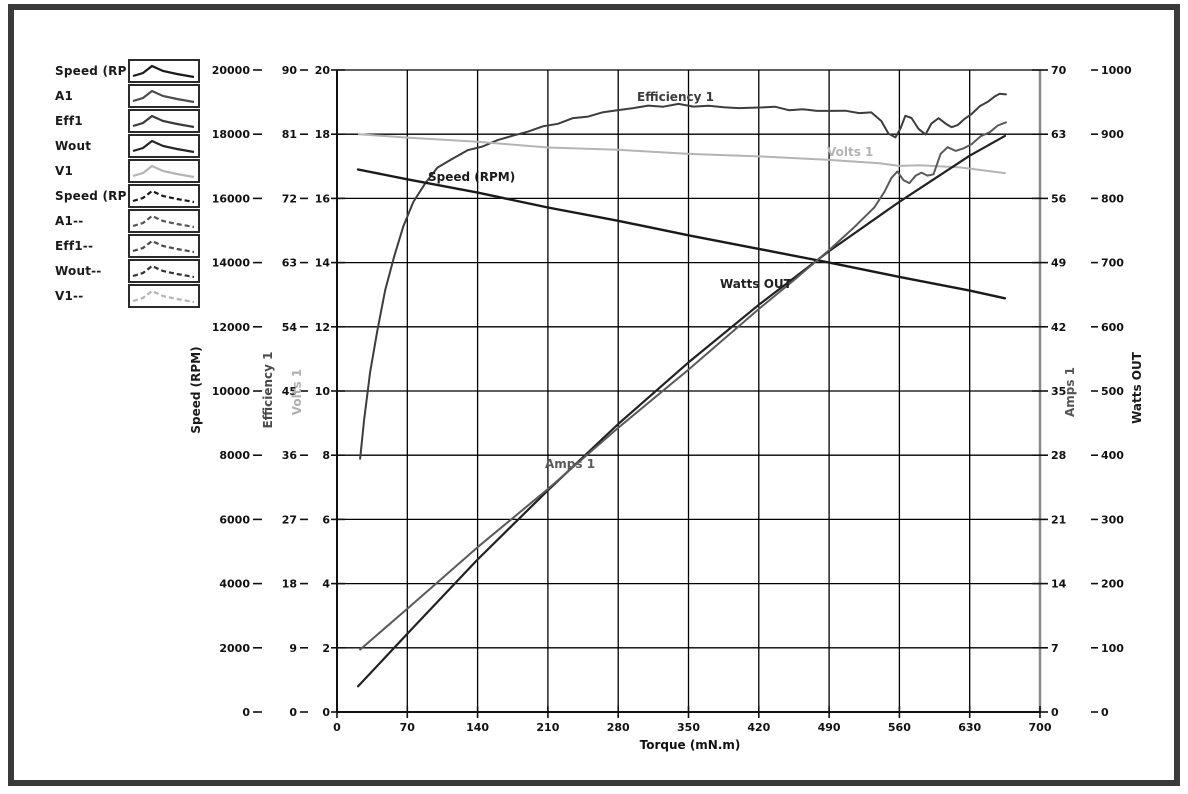 The width and height of the screenshot is (1188, 794). Describe the element at coordinates (547, 727) in the screenshot. I see `x-tick-label: 210` at that location.